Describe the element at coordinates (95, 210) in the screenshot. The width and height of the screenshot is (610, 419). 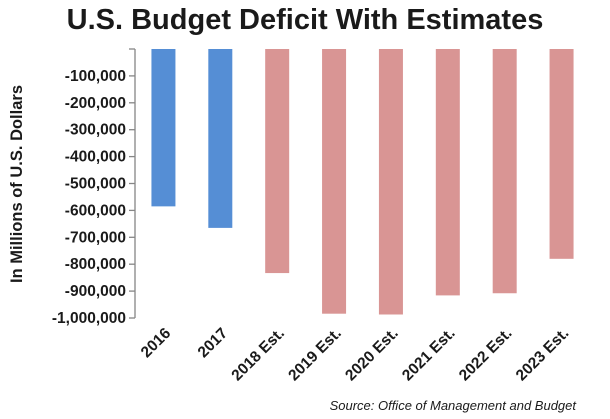
I see `y-tick-label: -600,000` at that location.